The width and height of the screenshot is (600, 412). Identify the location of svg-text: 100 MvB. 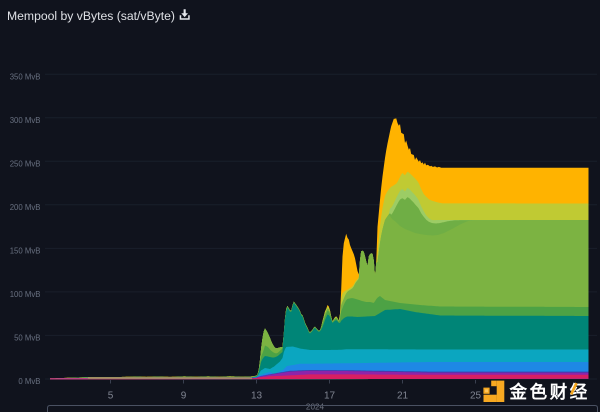
(25, 294).